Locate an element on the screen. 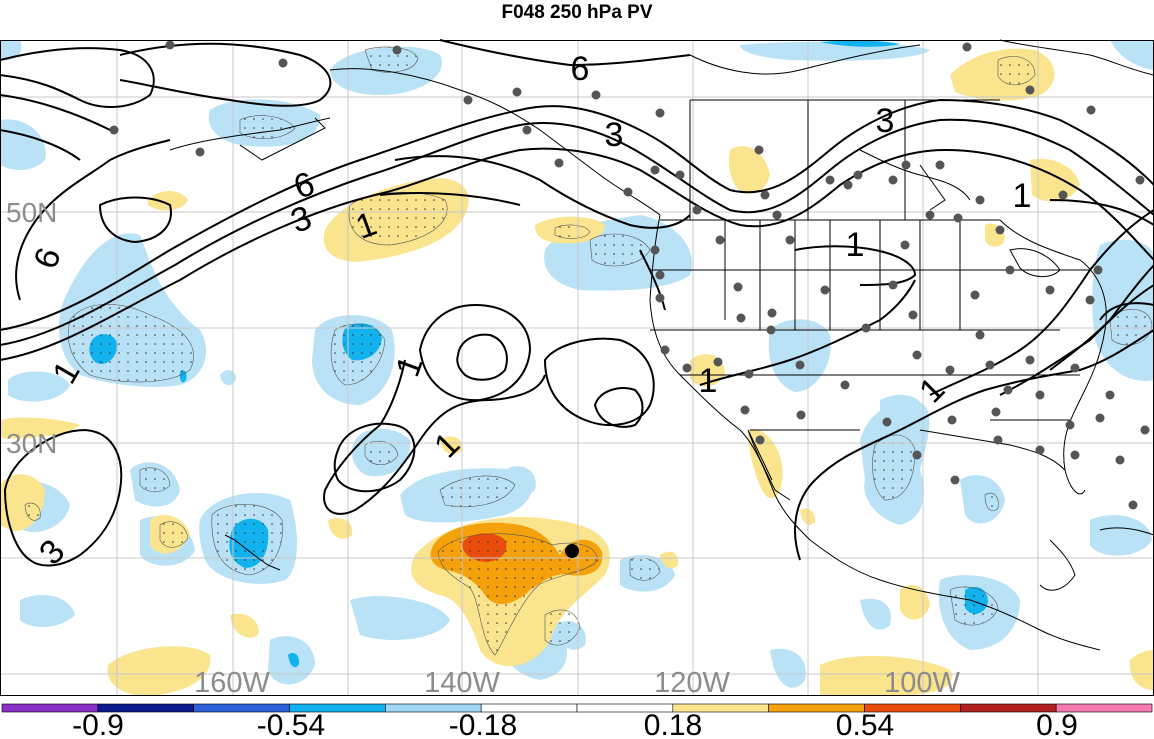  target-location-marker is located at coordinates (572, 551).